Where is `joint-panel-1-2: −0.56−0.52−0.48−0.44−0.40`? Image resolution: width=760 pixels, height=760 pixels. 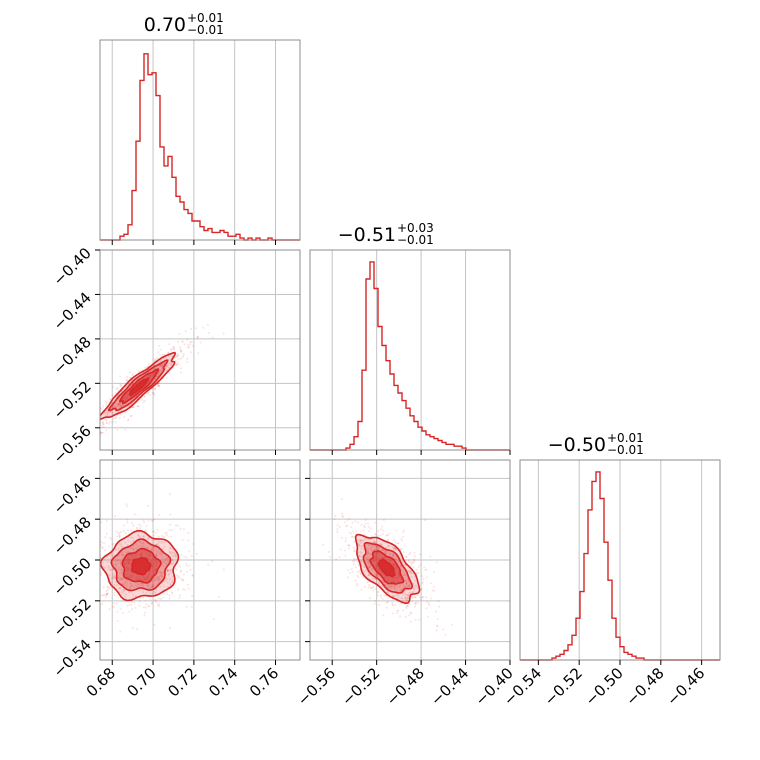 joint-panel-1-2: −0.56−0.52−0.48−0.44−0.40 is located at coordinates (175, 355).